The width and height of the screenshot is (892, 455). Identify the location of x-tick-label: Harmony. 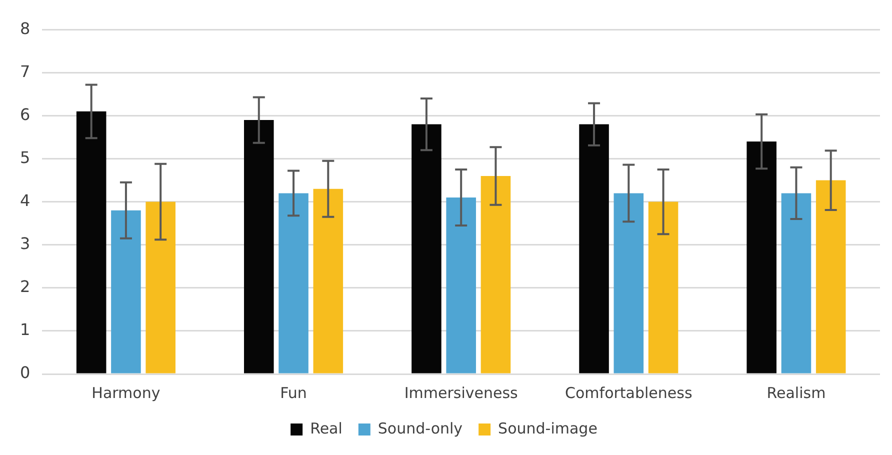
(126, 393).